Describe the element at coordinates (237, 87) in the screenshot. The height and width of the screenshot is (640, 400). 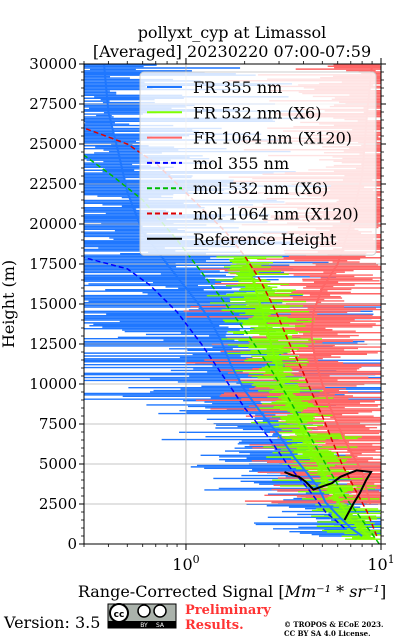
I see `legend-label: FR 355 nm` at that location.